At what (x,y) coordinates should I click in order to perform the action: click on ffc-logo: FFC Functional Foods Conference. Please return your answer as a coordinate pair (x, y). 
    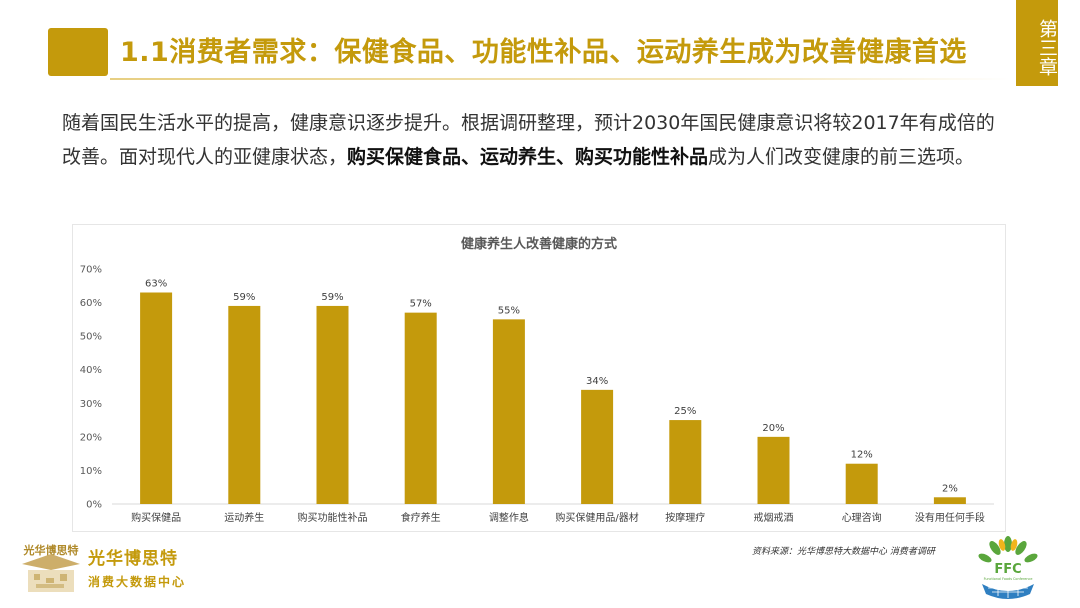
    Looking at the image, I should click on (1008, 567).